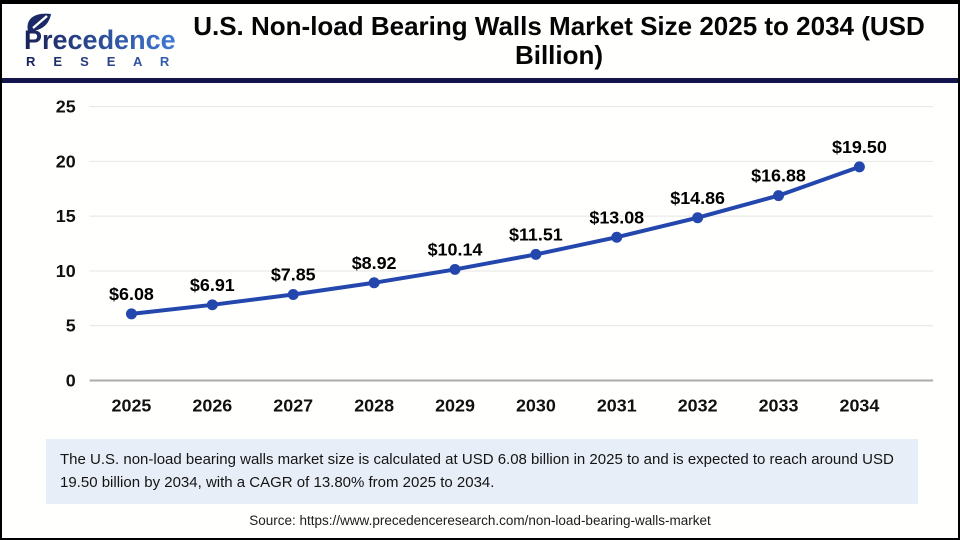 The width and height of the screenshot is (960, 540). What do you see at coordinates (536, 405) in the screenshot?
I see `x-tick-label: 2030` at bounding box center [536, 405].